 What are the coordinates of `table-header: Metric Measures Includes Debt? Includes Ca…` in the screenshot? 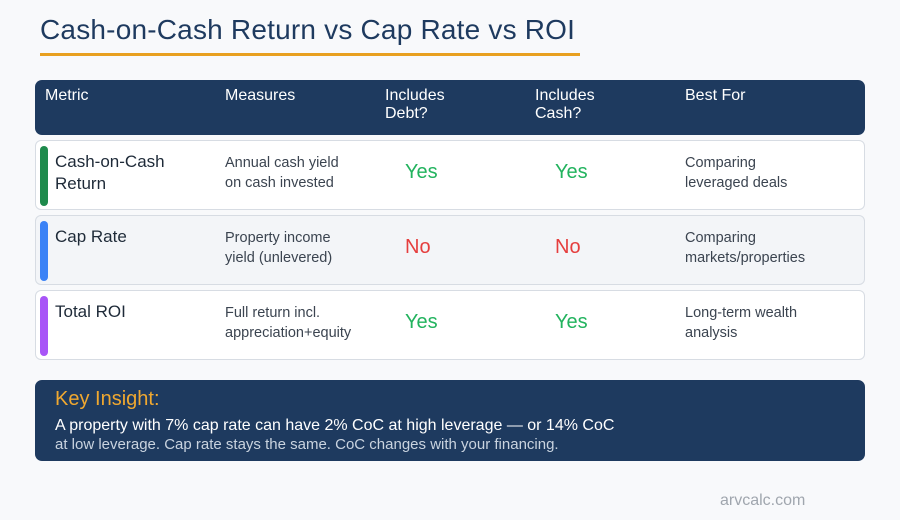 It's located at (450, 107).